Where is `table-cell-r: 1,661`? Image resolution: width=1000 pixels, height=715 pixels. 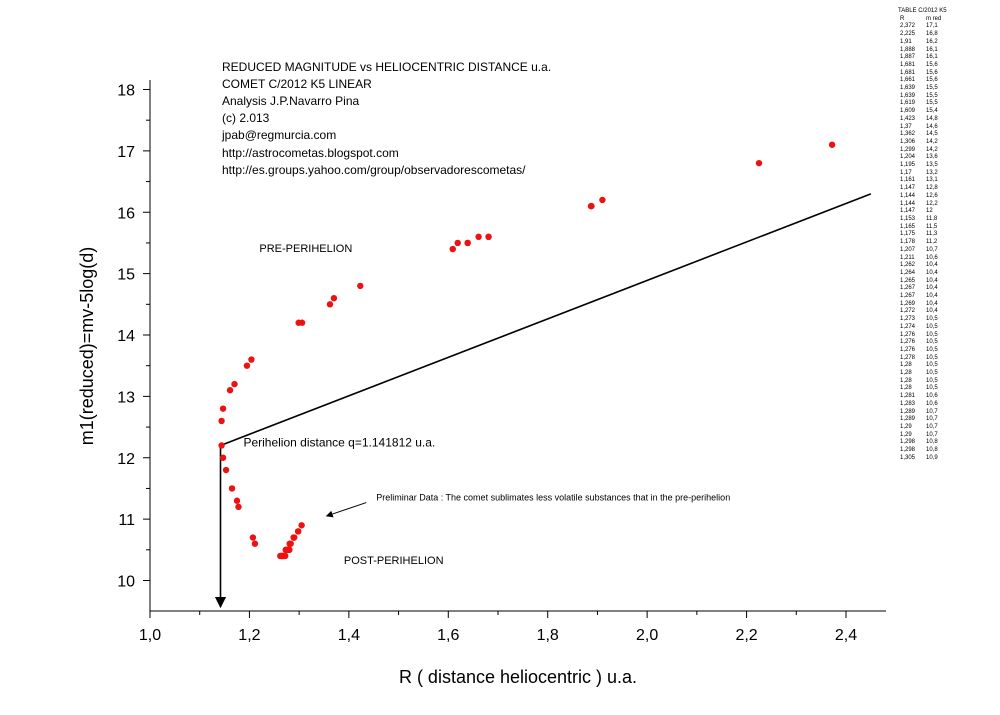
table-cell-r: 1,661 is located at coordinates (908, 80).